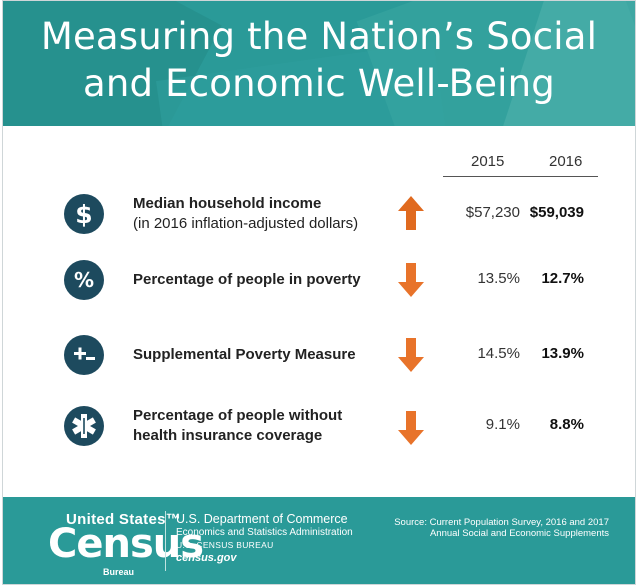 The height and width of the screenshot is (587, 640). What do you see at coordinates (262, 519) in the screenshot?
I see `dept-name: U.S. Department of Commerce` at bounding box center [262, 519].